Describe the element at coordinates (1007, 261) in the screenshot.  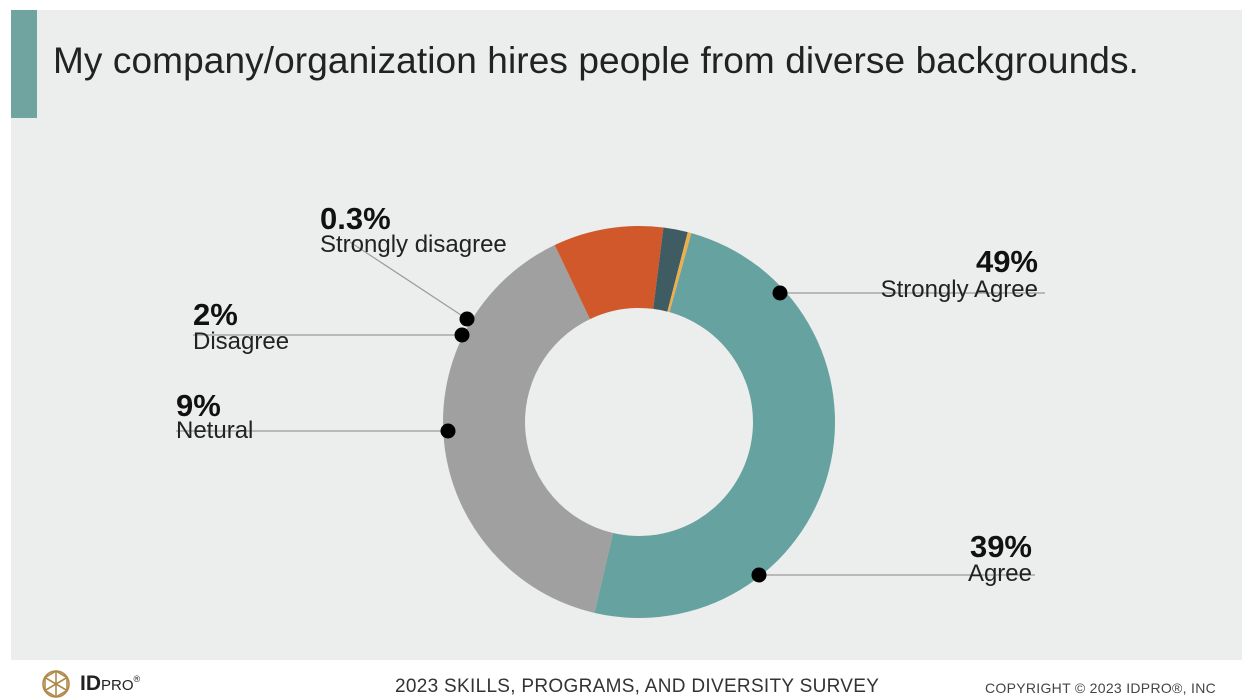
I see `data-label-percent-strongly-agree: 49%` at that location.